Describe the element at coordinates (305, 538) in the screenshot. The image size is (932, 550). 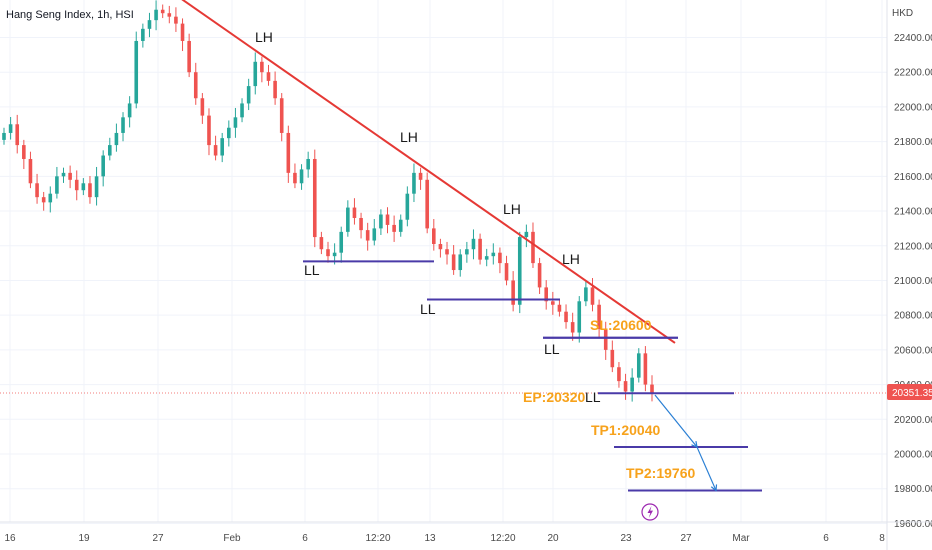
I see `time-tick-label: 6` at that location.